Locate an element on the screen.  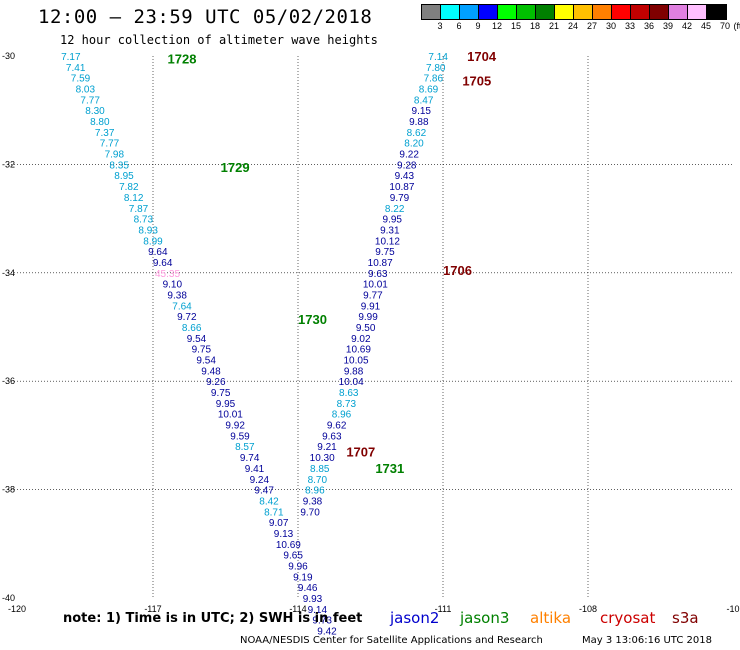
lat-tick-label: -34 is located at coordinates (8, 273).